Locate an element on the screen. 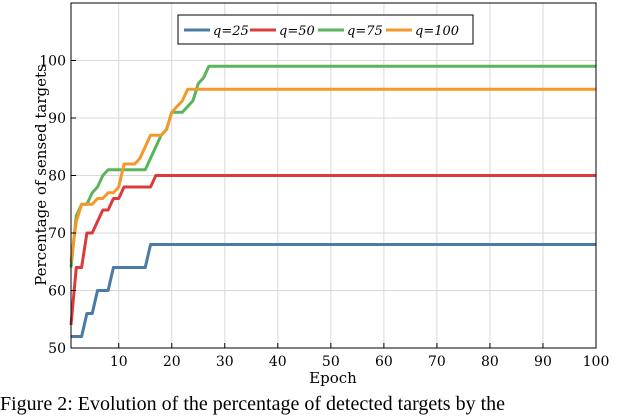 Image resolution: width=640 pixels, height=416 pixels. y-axis-ticks: 50 60 70 80 90 100 is located at coordinates (57, 205).